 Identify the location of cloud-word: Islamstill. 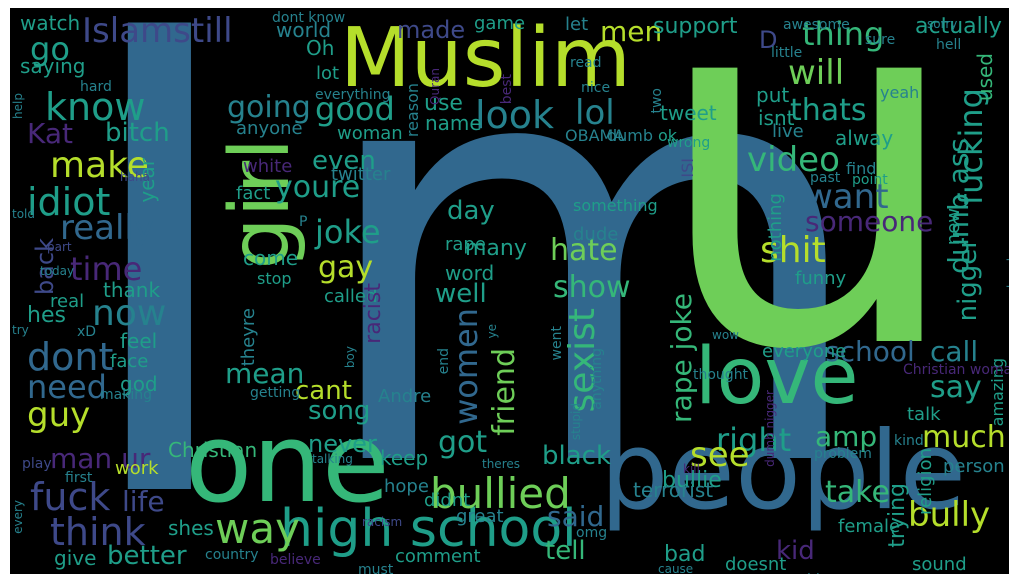
(157, 31).